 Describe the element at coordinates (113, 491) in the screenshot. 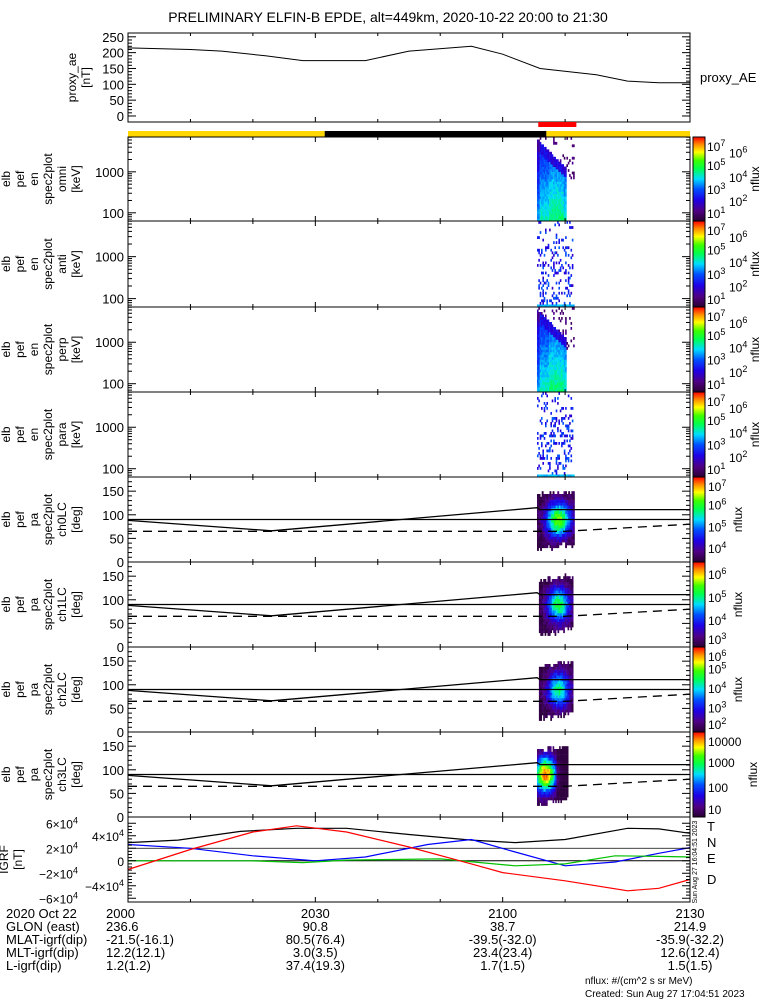

I see `y-tick-label: 150` at that location.